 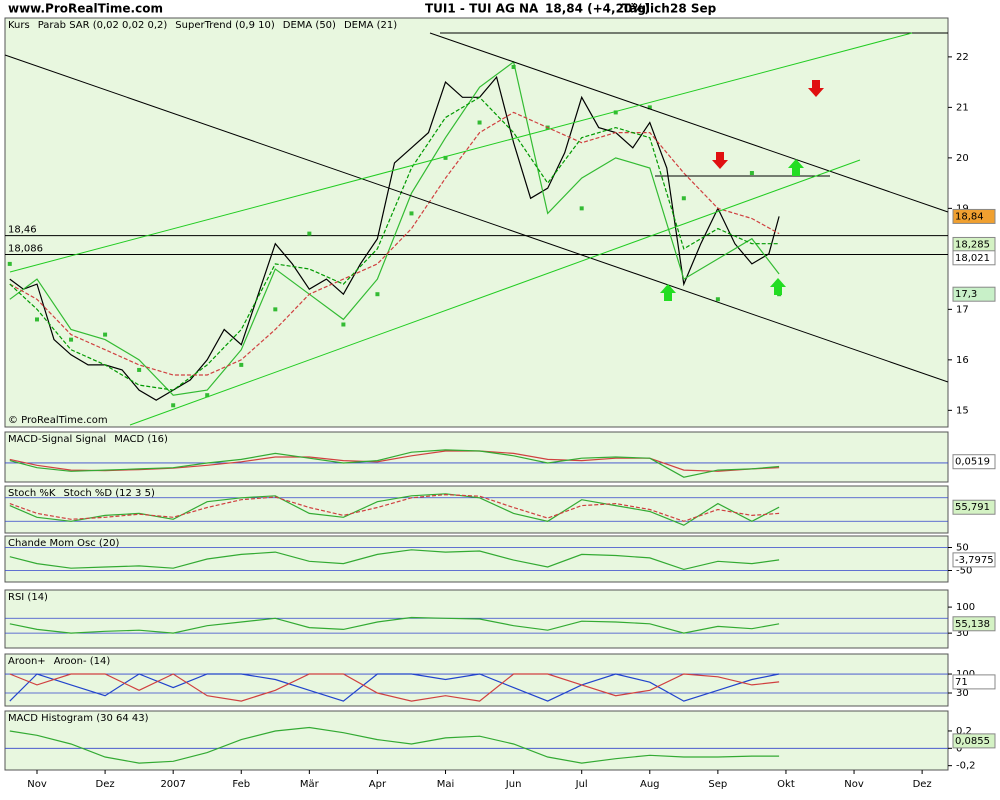 I want to click on legend-entry: MACD-Signal Signal, so click(x=57, y=439).